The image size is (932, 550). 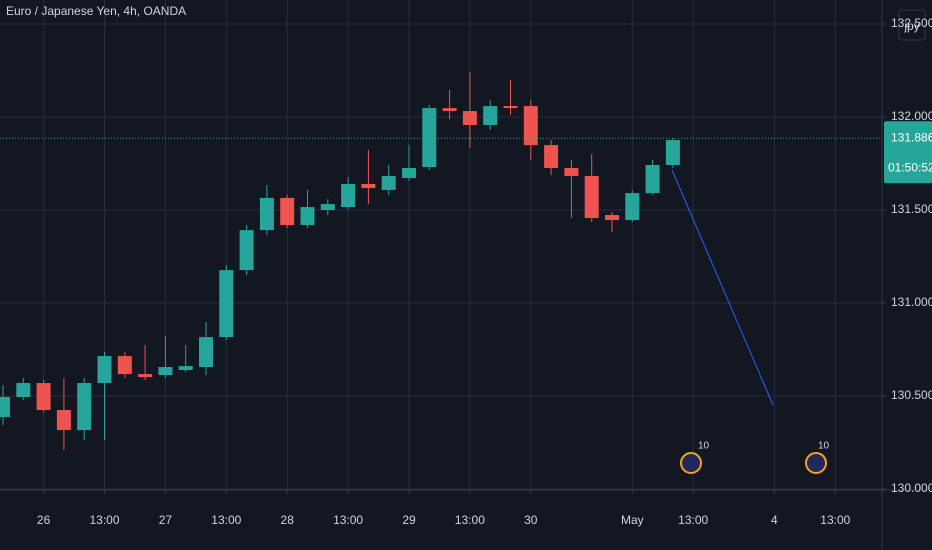 I want to click on x-tick-label: 4, so click(x=774, y=520).